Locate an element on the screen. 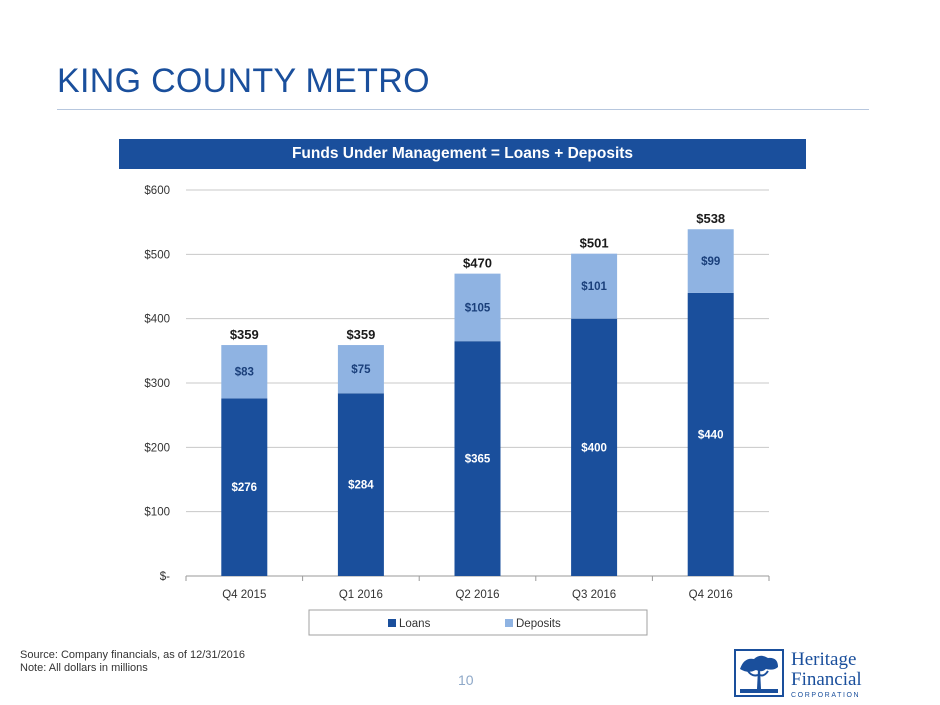 Image resolution: width=940 pixels, height=705 pixels. logo-line-2: Financial is located at coordinates (826, 679).